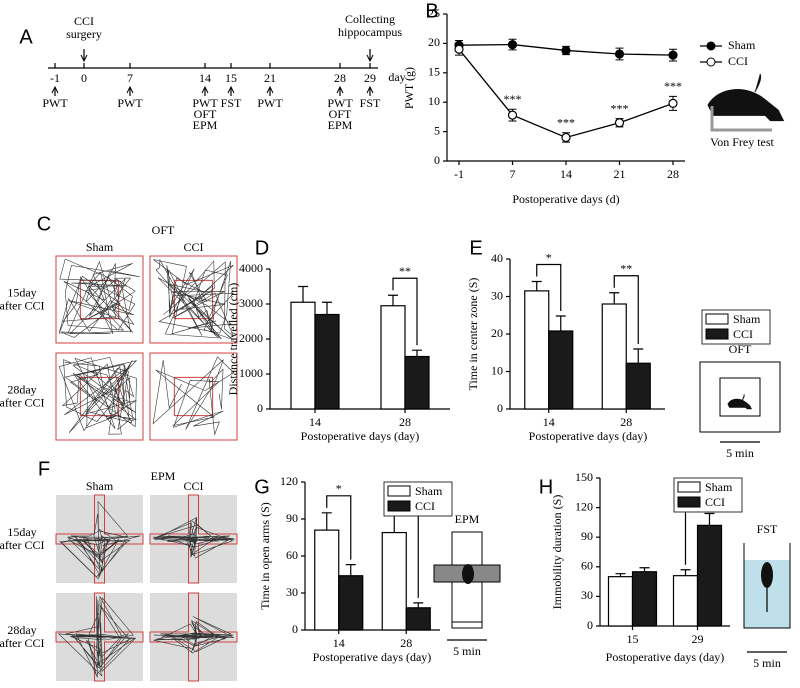  Describe the element at coordinates (741, 119) in the screenshot. I see `von-frey` at that location.